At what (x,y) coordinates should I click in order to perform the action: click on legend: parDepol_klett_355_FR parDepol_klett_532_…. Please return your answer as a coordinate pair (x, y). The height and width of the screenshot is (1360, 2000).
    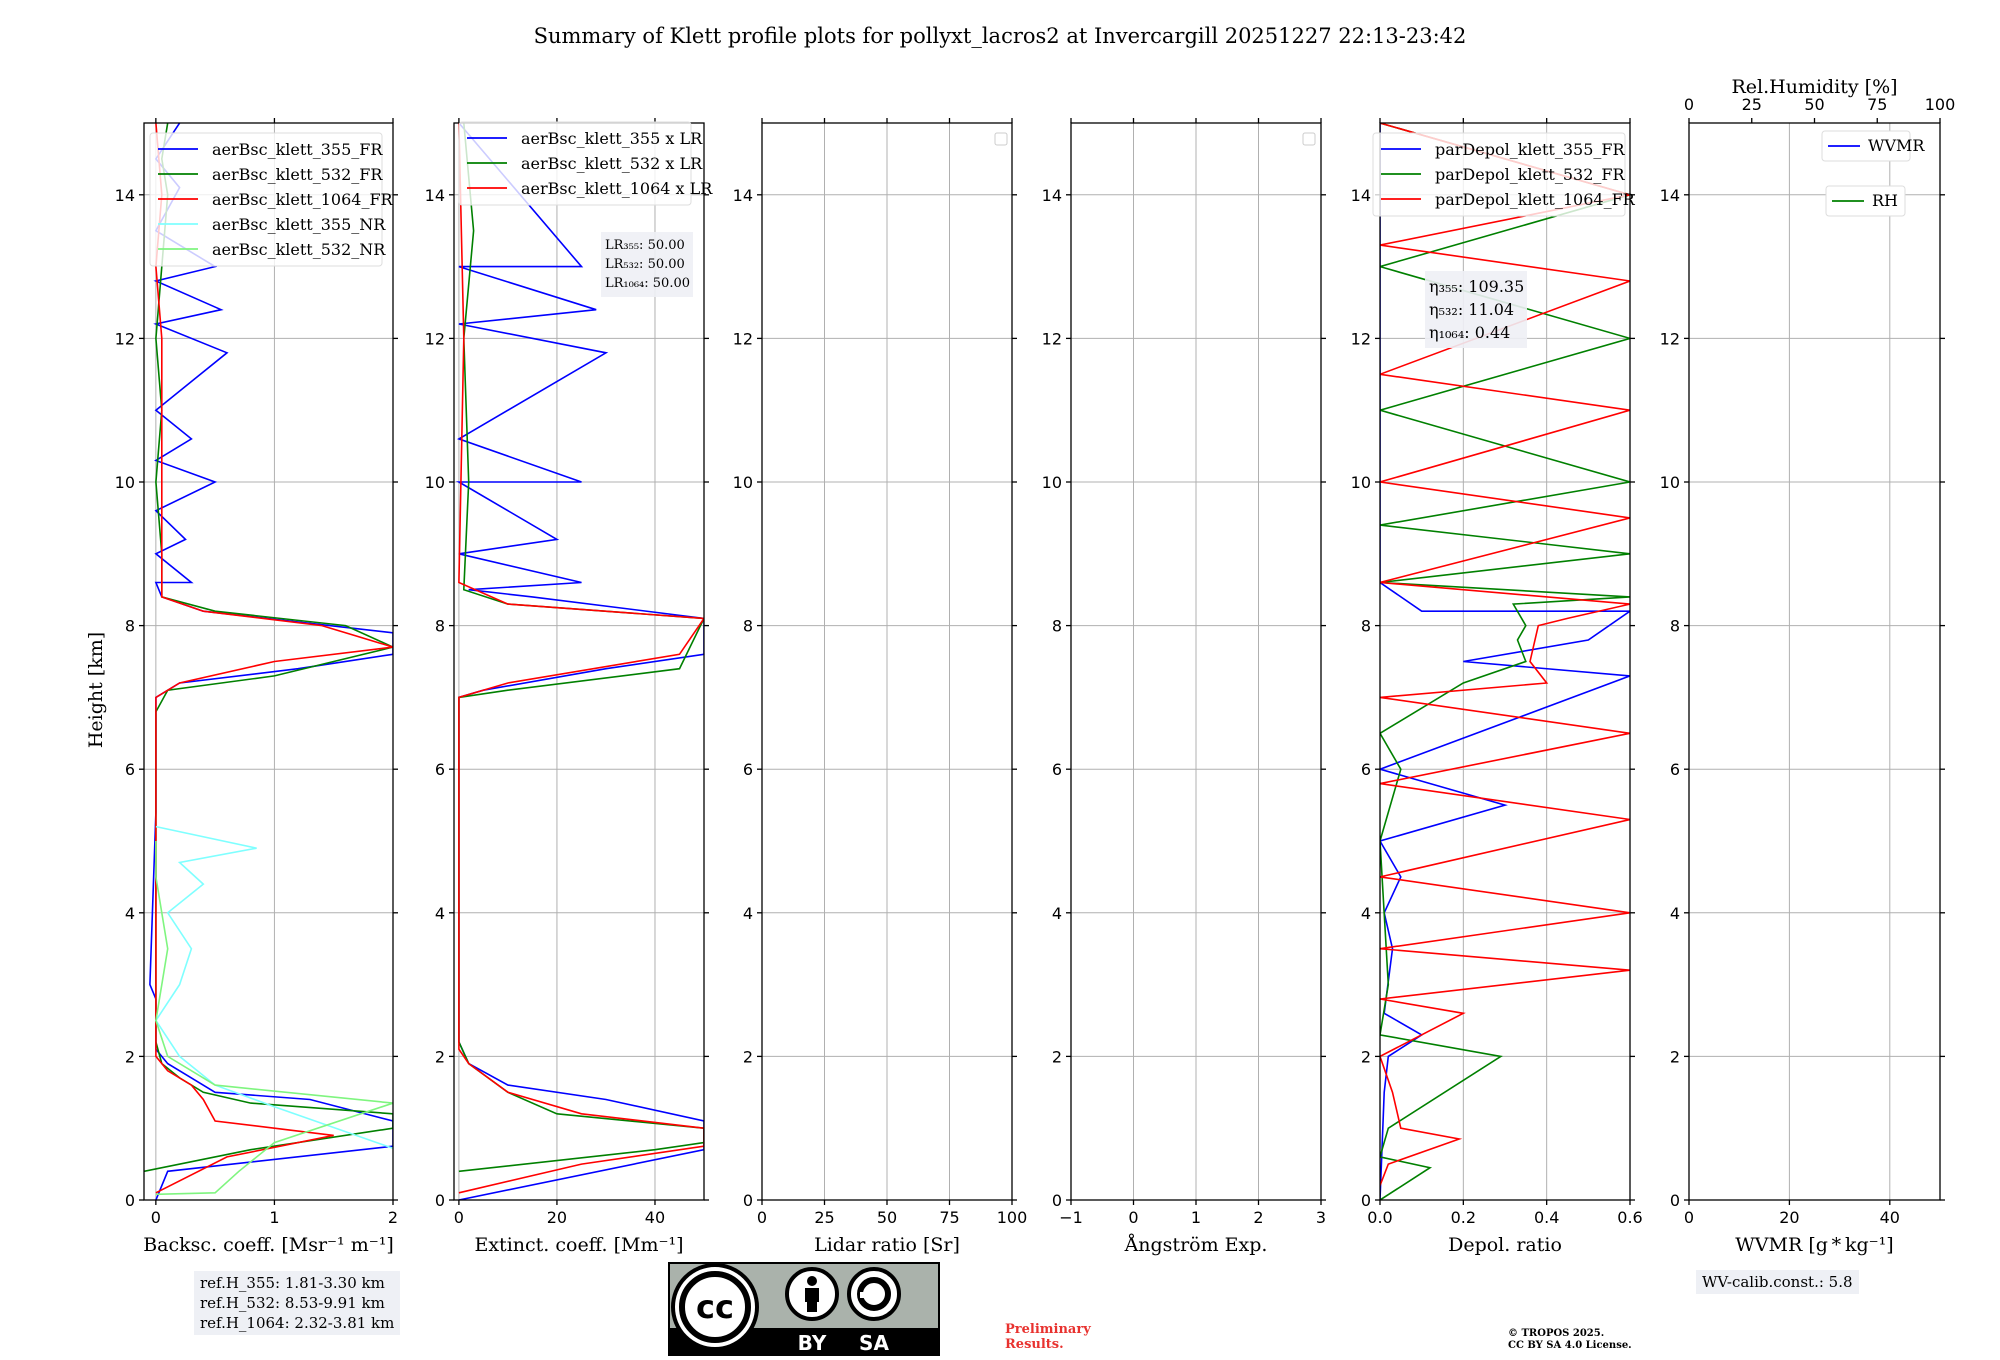
    Looking at the image, I should click on (1504, 174).